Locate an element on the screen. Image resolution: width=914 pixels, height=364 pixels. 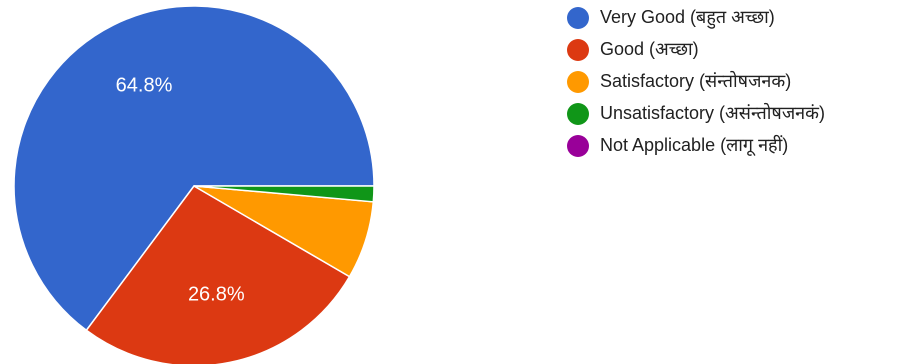
slice-label-1: 64.8% is located at coordinates (144, 85).